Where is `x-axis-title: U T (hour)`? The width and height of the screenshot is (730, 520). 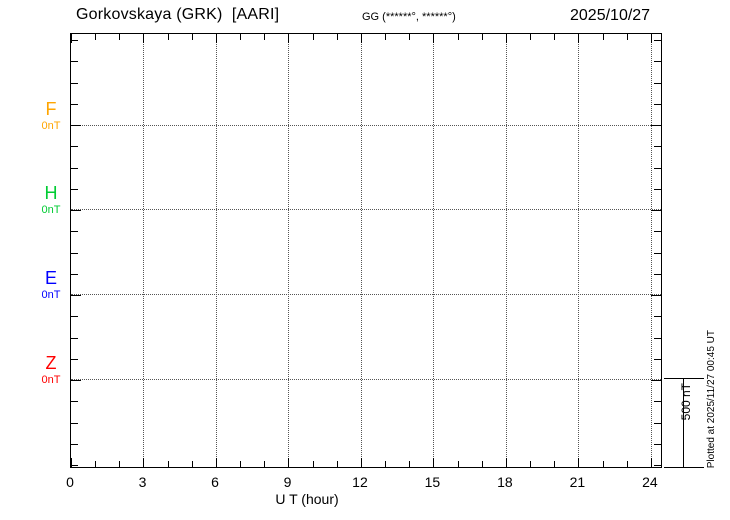 x-axis-title: U T (hour) is located at coordinates (365, 499).